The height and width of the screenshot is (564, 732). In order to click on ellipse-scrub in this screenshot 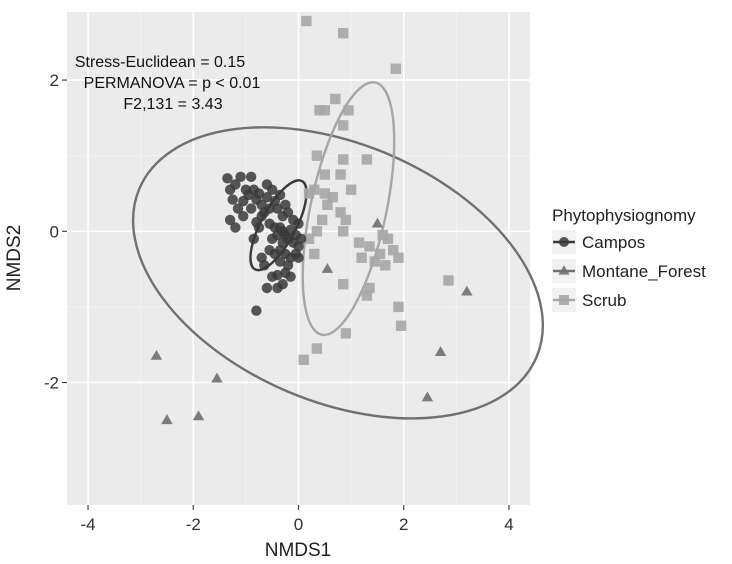, I will do `click(348, 209)`.